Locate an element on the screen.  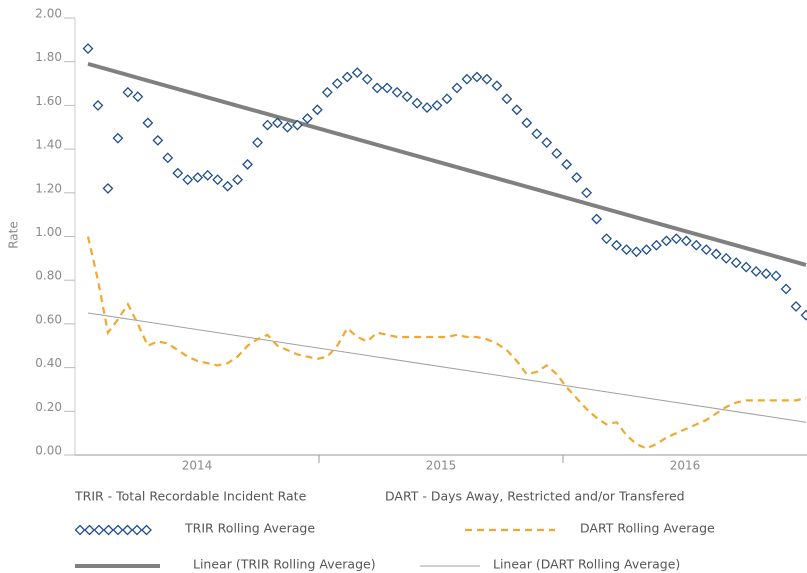
y-tick-label: 1.80 is located at coordinates (48, 57).